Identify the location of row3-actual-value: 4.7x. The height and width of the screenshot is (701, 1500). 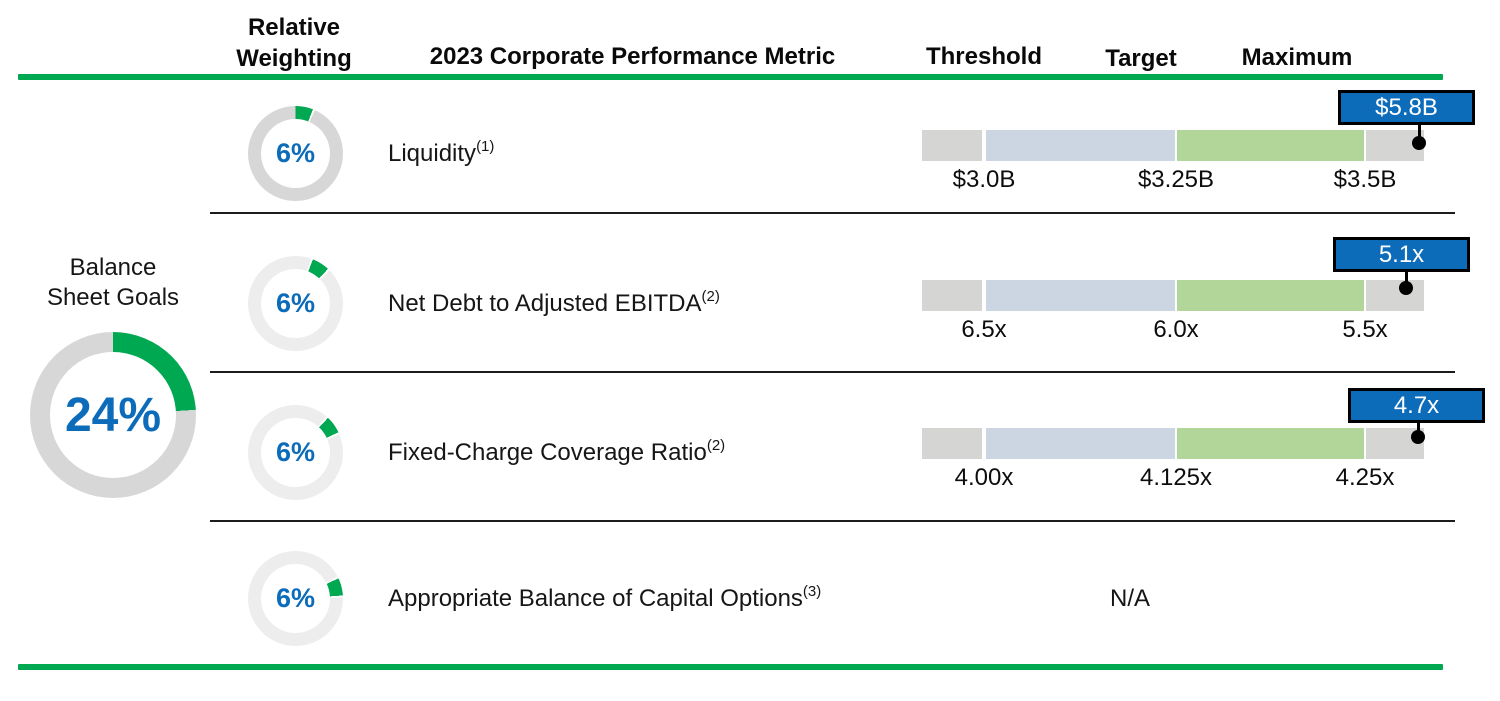
(1416, 405).